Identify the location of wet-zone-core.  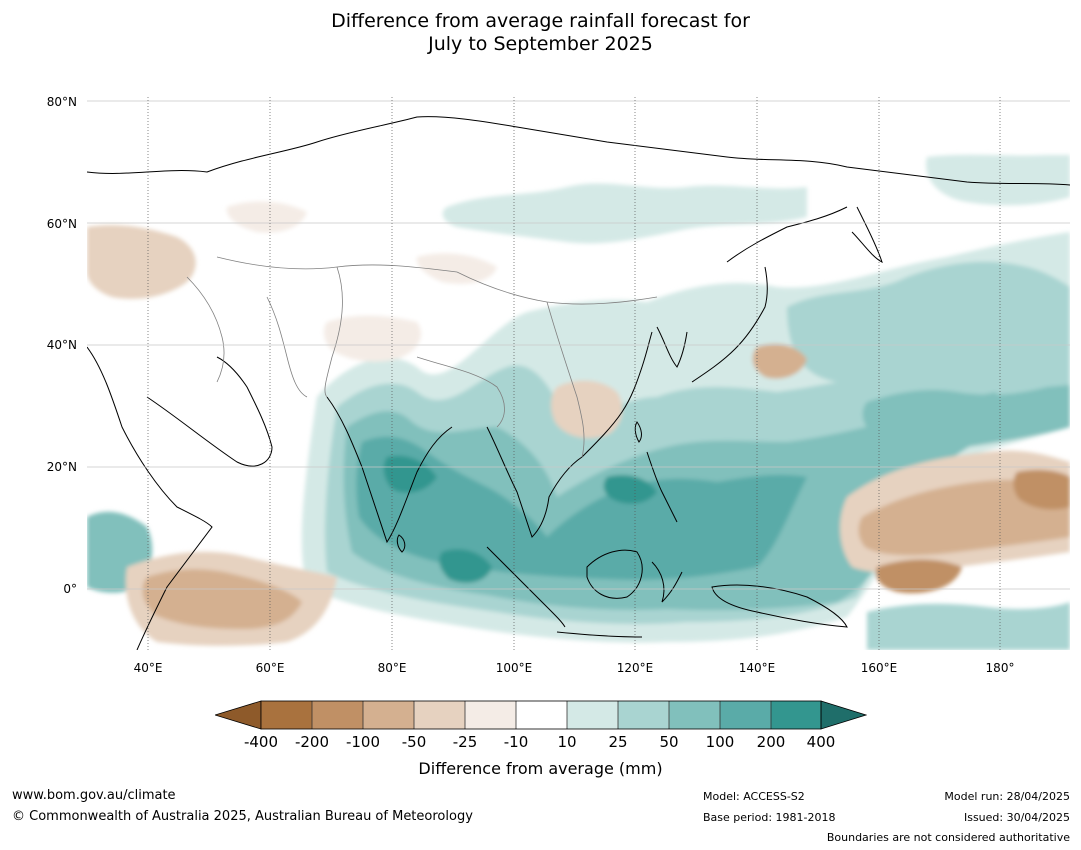
(581, 508).